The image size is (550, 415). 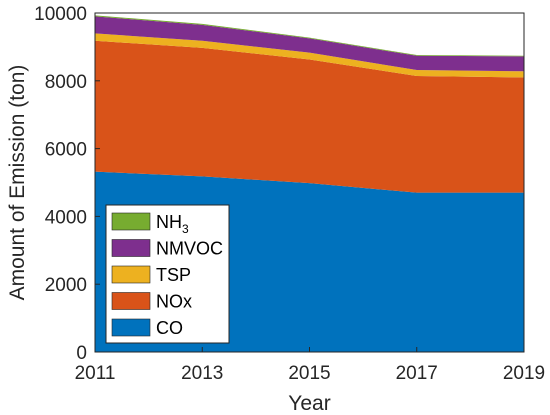 I want to click on x-axis-ticks: 2011 2013 2015 2017 2019, so click(x=310, y=365).